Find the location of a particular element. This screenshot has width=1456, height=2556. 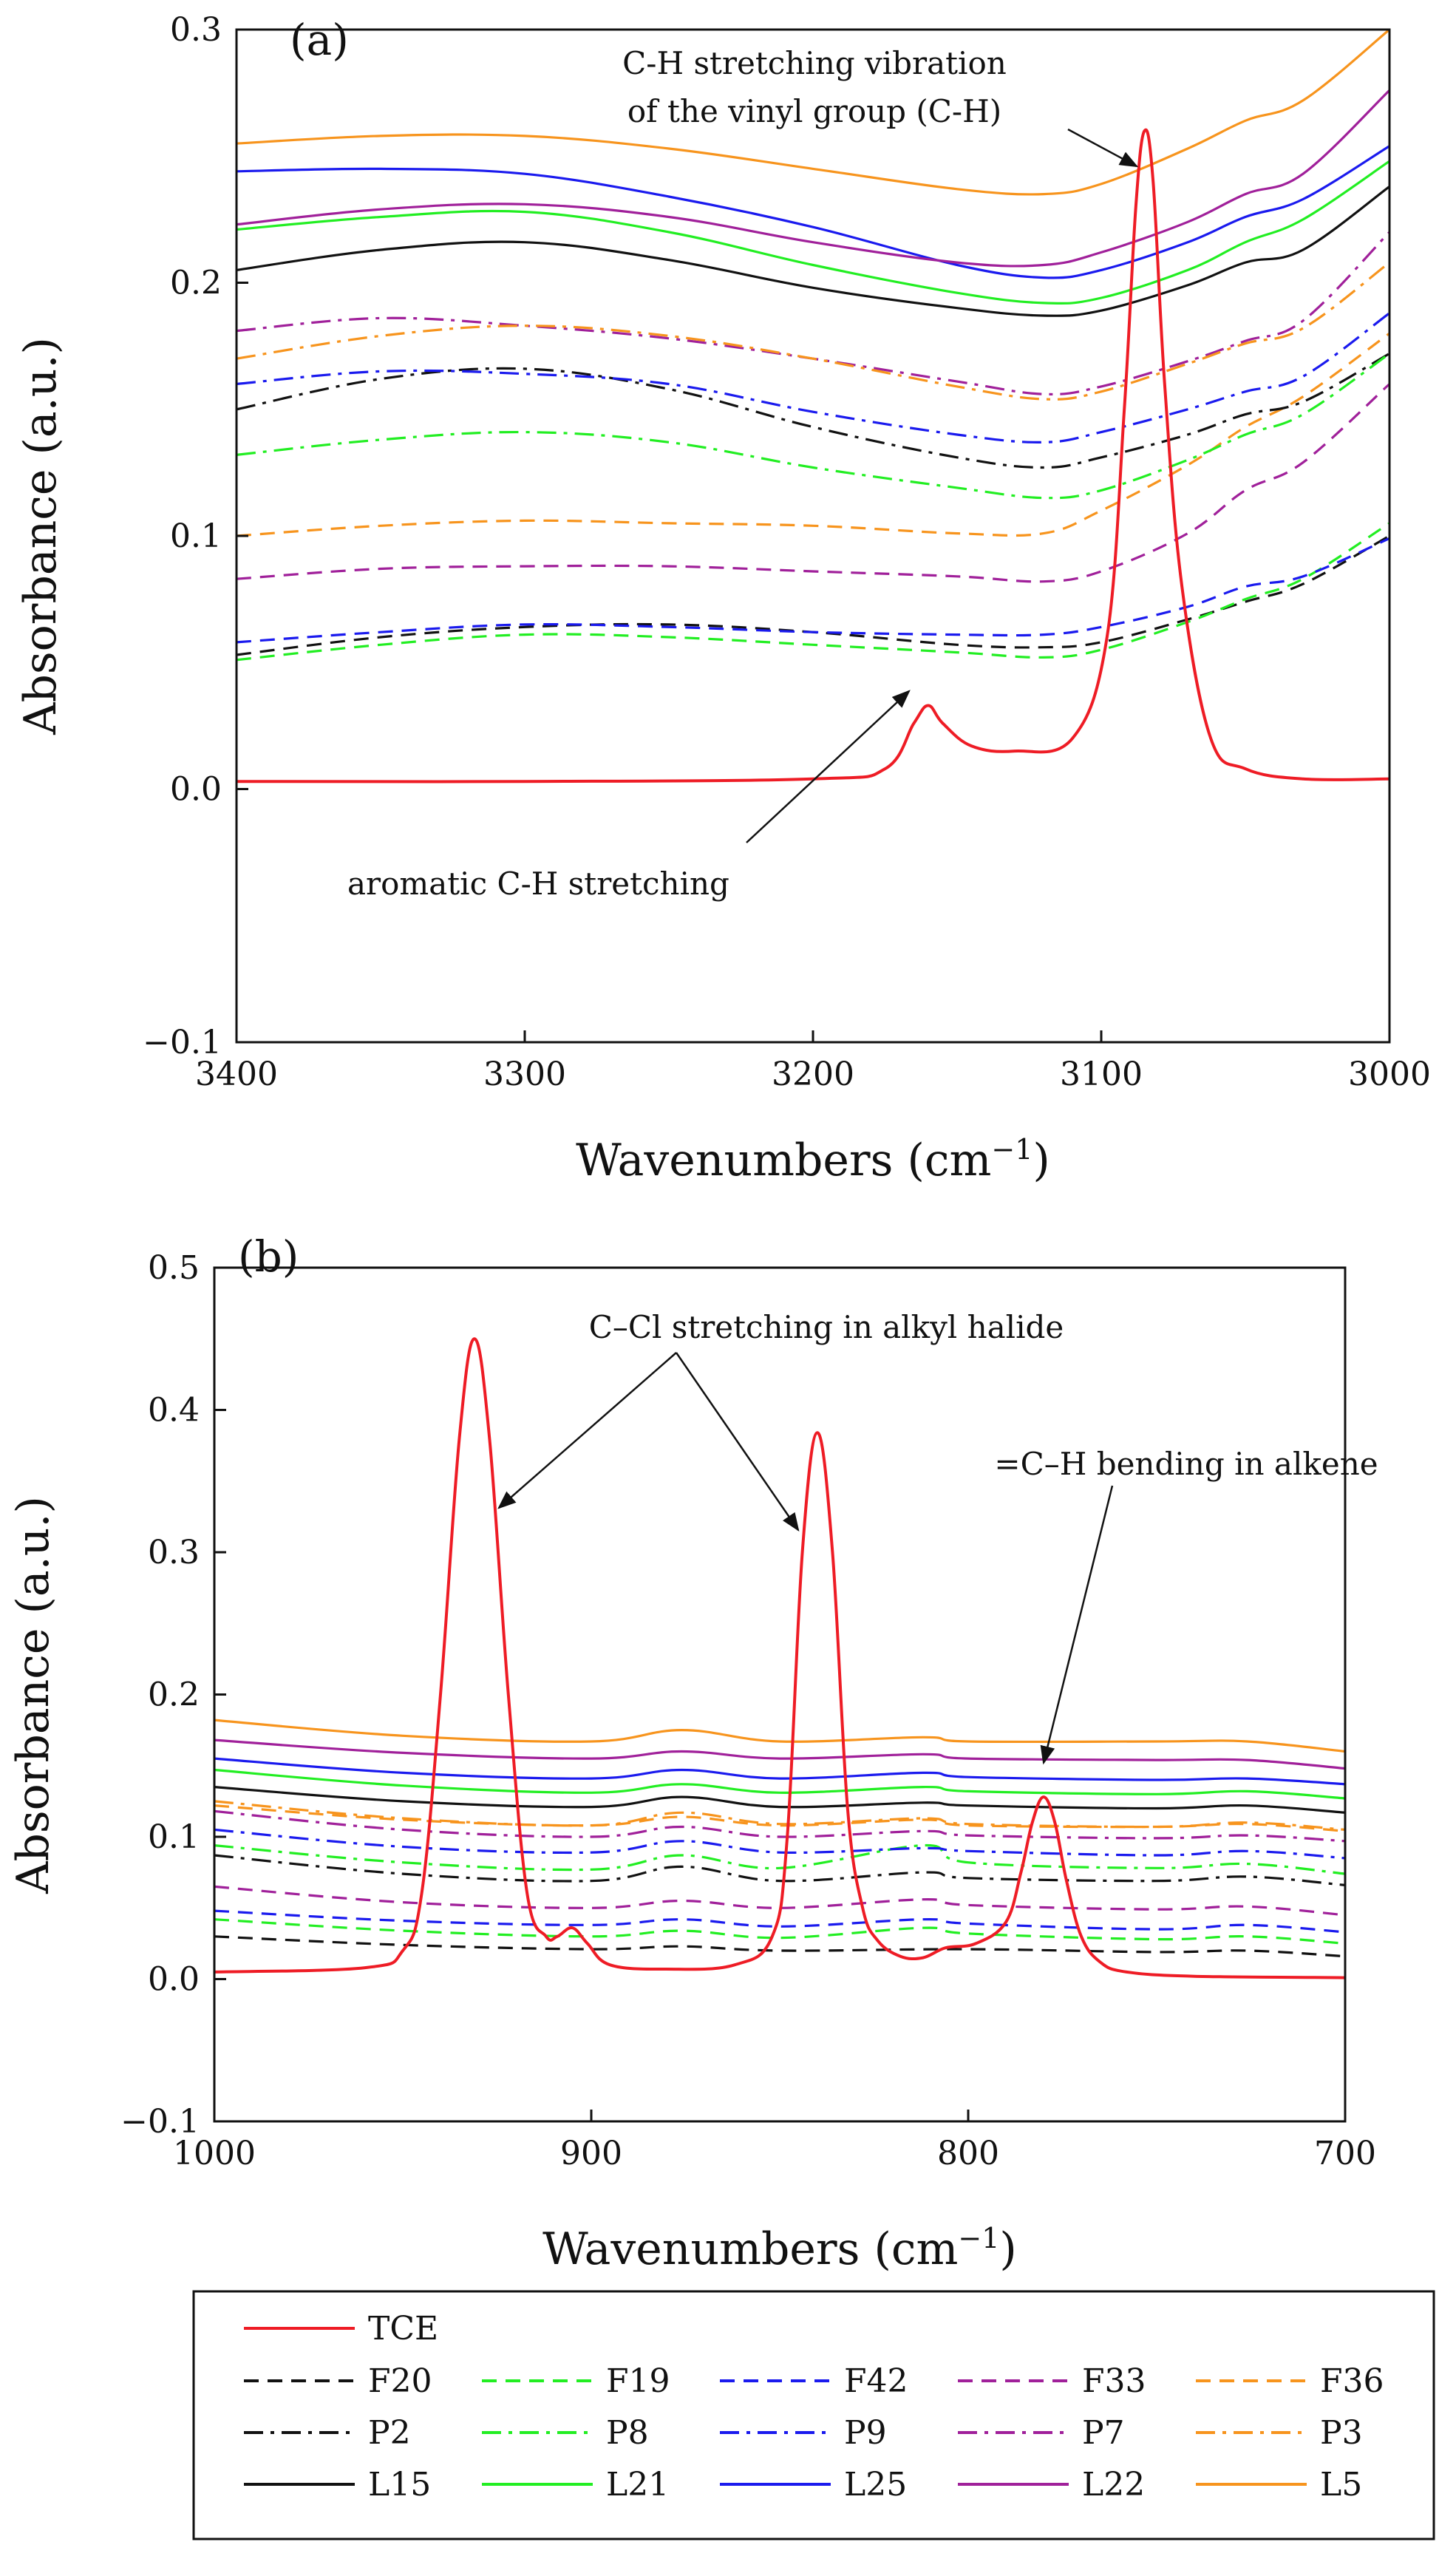

panel-b-y-tick-label: 0.3 is located at coordinates (174, 1553).